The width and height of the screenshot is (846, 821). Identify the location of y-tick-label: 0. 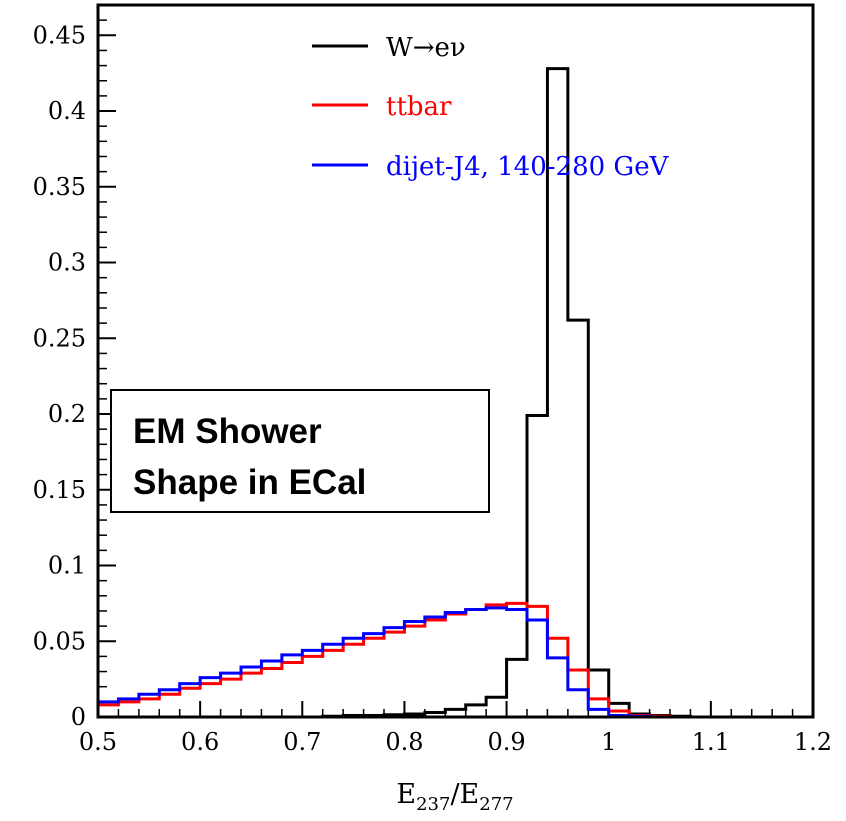
(78, 717).